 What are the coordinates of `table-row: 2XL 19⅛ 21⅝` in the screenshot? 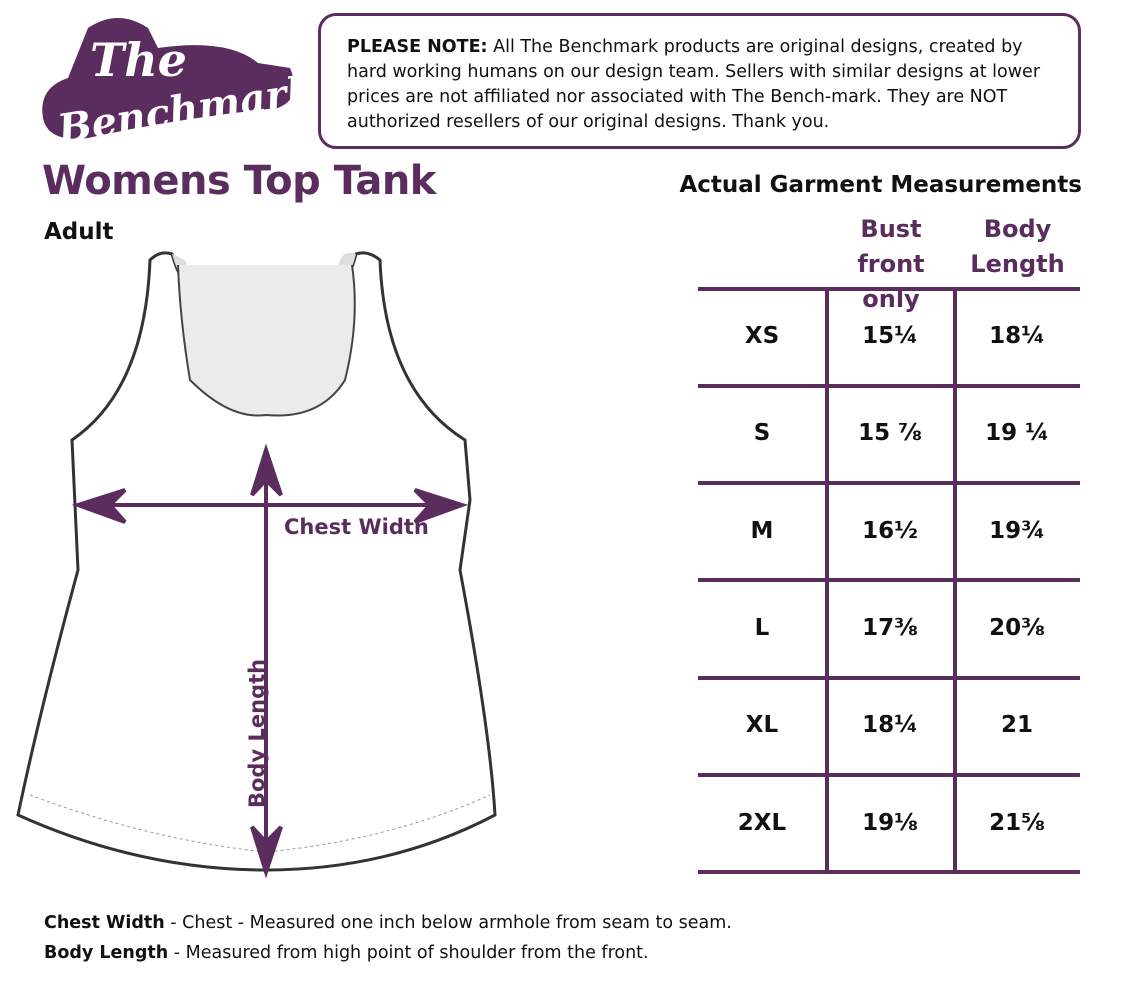 It's located at (889, 823).